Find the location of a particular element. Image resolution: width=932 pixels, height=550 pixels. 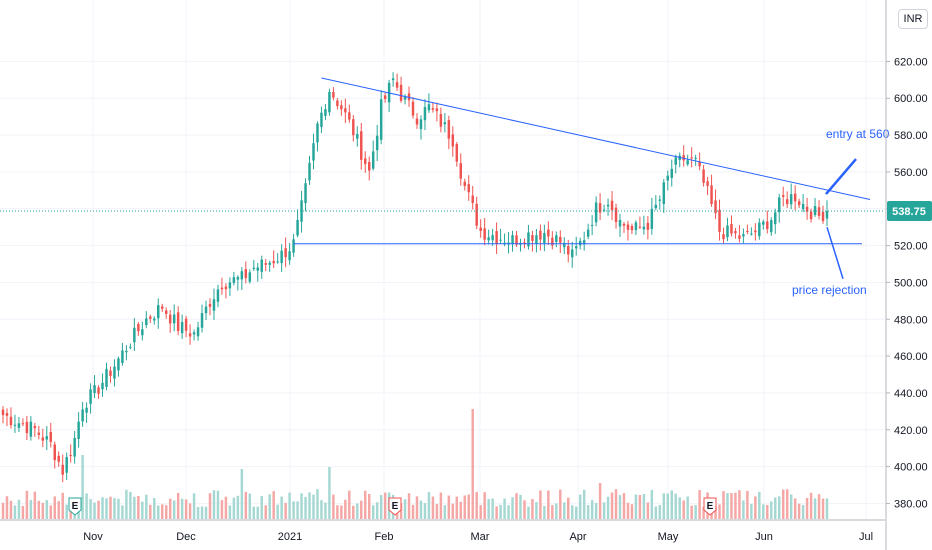

x-tick-label: Apr is located at coordinates (577, 537).